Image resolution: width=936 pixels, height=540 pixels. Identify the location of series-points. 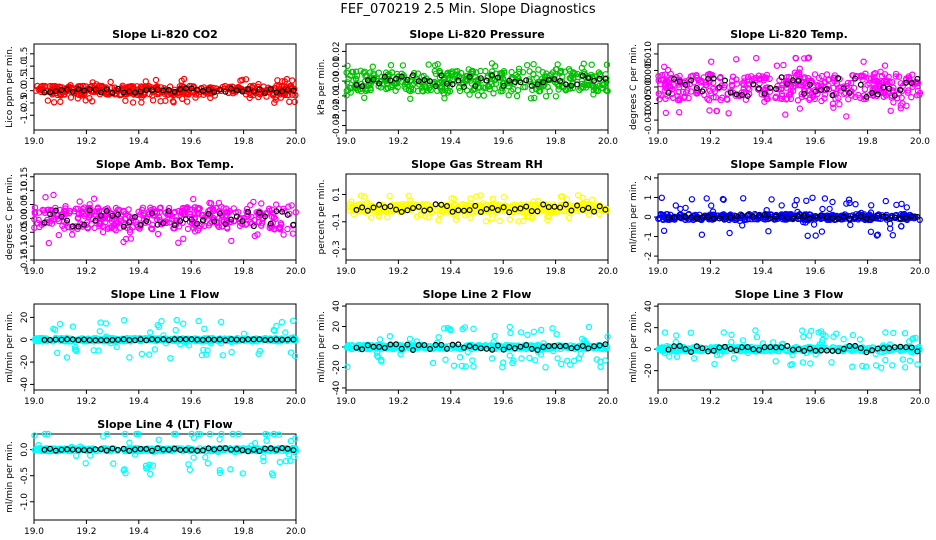
(165, 219).